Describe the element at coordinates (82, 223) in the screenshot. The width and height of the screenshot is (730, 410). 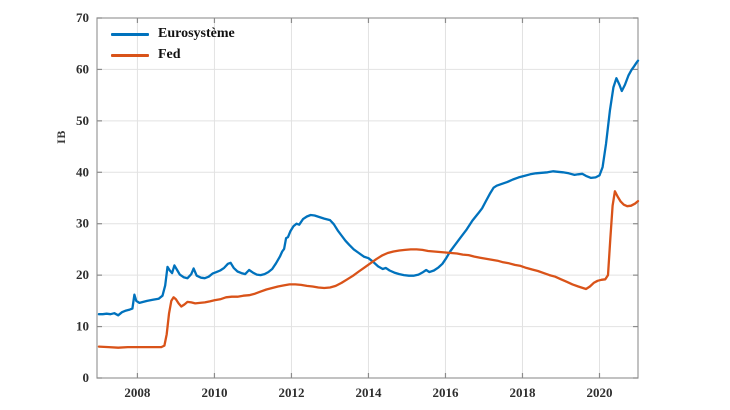
I see `y-tick-label: 30` at that location.